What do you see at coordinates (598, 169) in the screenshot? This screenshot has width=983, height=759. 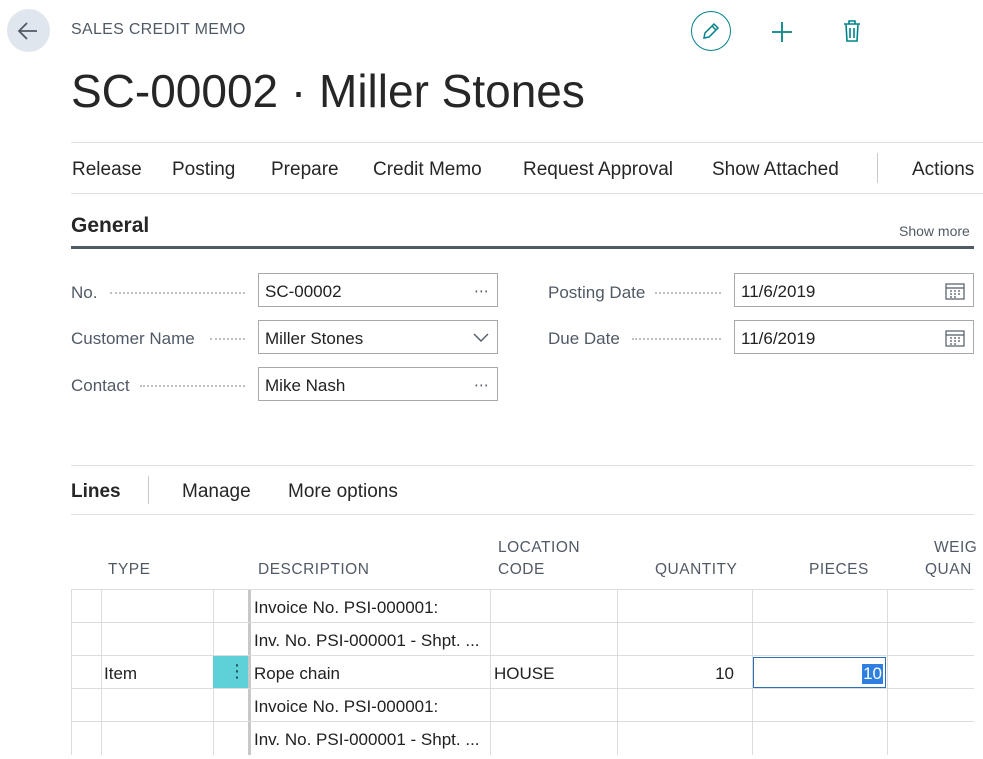 I see `action-request-approval: Request Approval` at bounding box center [598, 169].